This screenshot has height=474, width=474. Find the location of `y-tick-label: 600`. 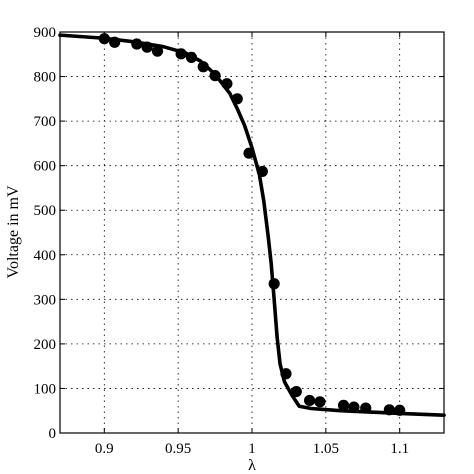

y-tick-label: 600 is located at coordinates (45, 167).